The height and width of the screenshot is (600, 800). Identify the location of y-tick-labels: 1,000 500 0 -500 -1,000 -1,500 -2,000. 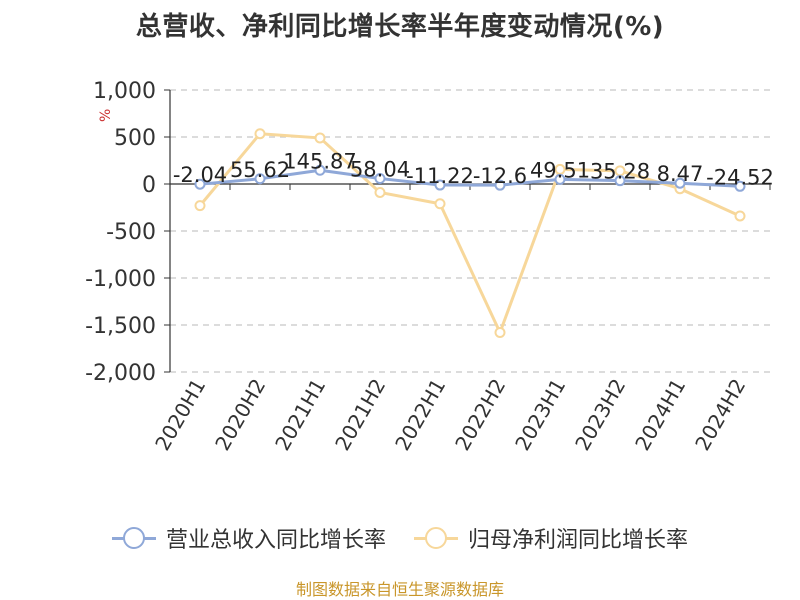
(120, 232).